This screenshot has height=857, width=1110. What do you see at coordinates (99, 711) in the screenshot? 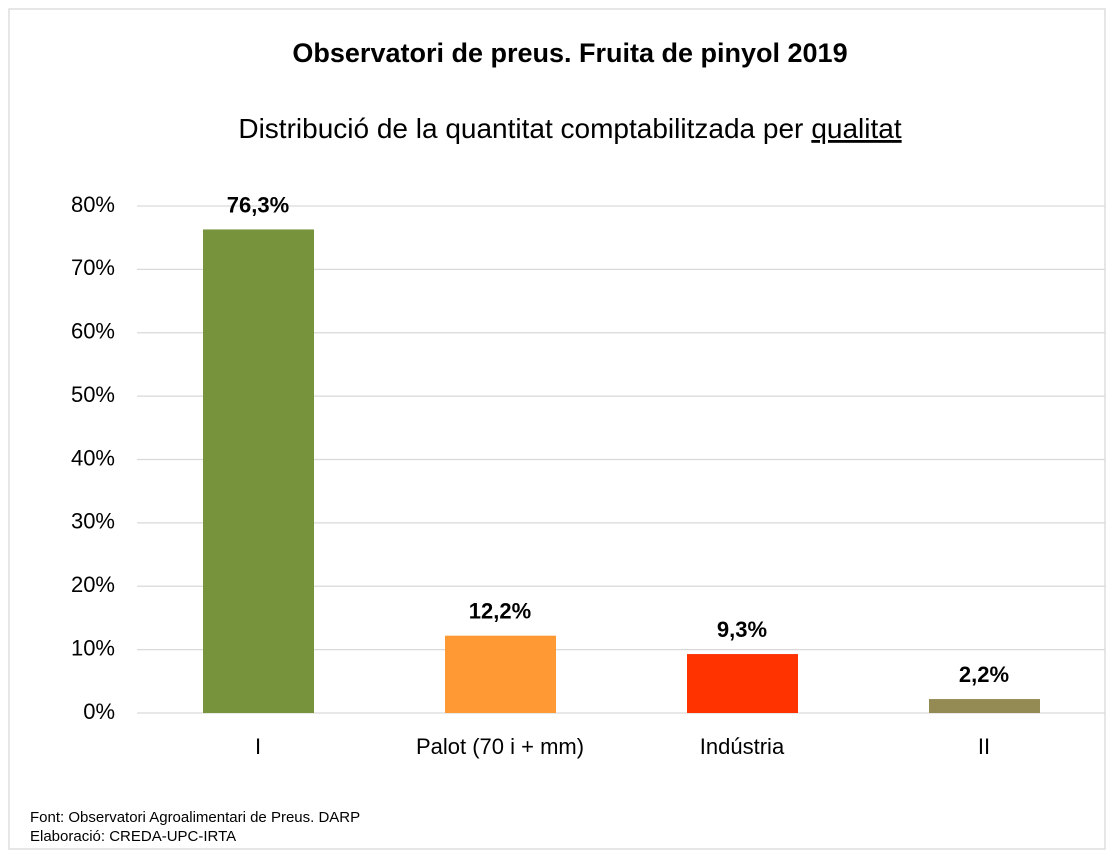
I see `y-tick-label: 0%` at bounding box center [99, 711].